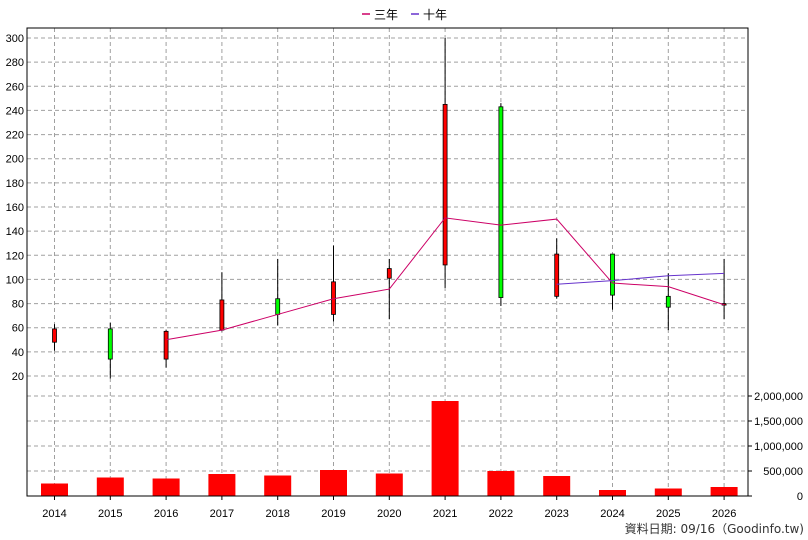  Describe the element at coordinates (668, 492) in the screenshot. I see `volume-bar-2025` at that location.